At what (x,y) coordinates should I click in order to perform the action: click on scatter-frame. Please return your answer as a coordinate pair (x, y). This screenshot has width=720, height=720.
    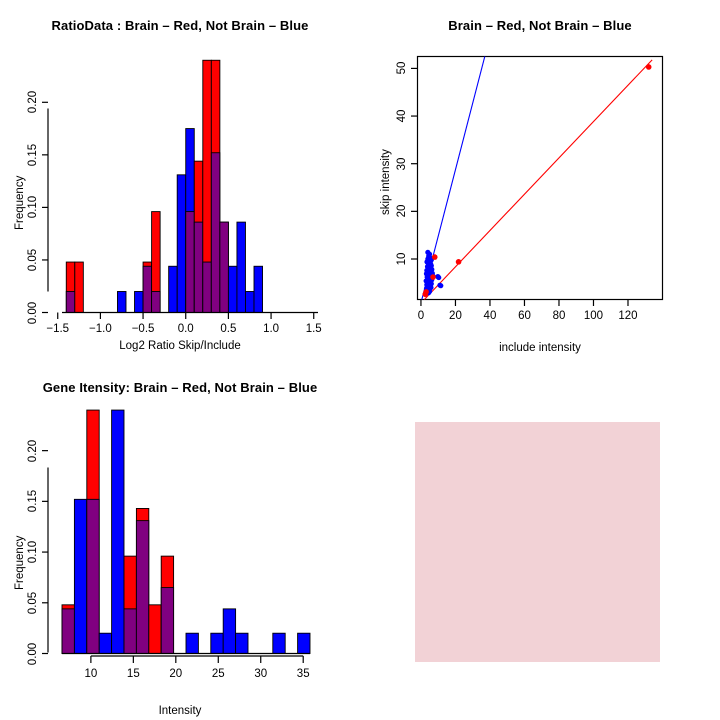
    Looking at the image, I should click on (540, 178).